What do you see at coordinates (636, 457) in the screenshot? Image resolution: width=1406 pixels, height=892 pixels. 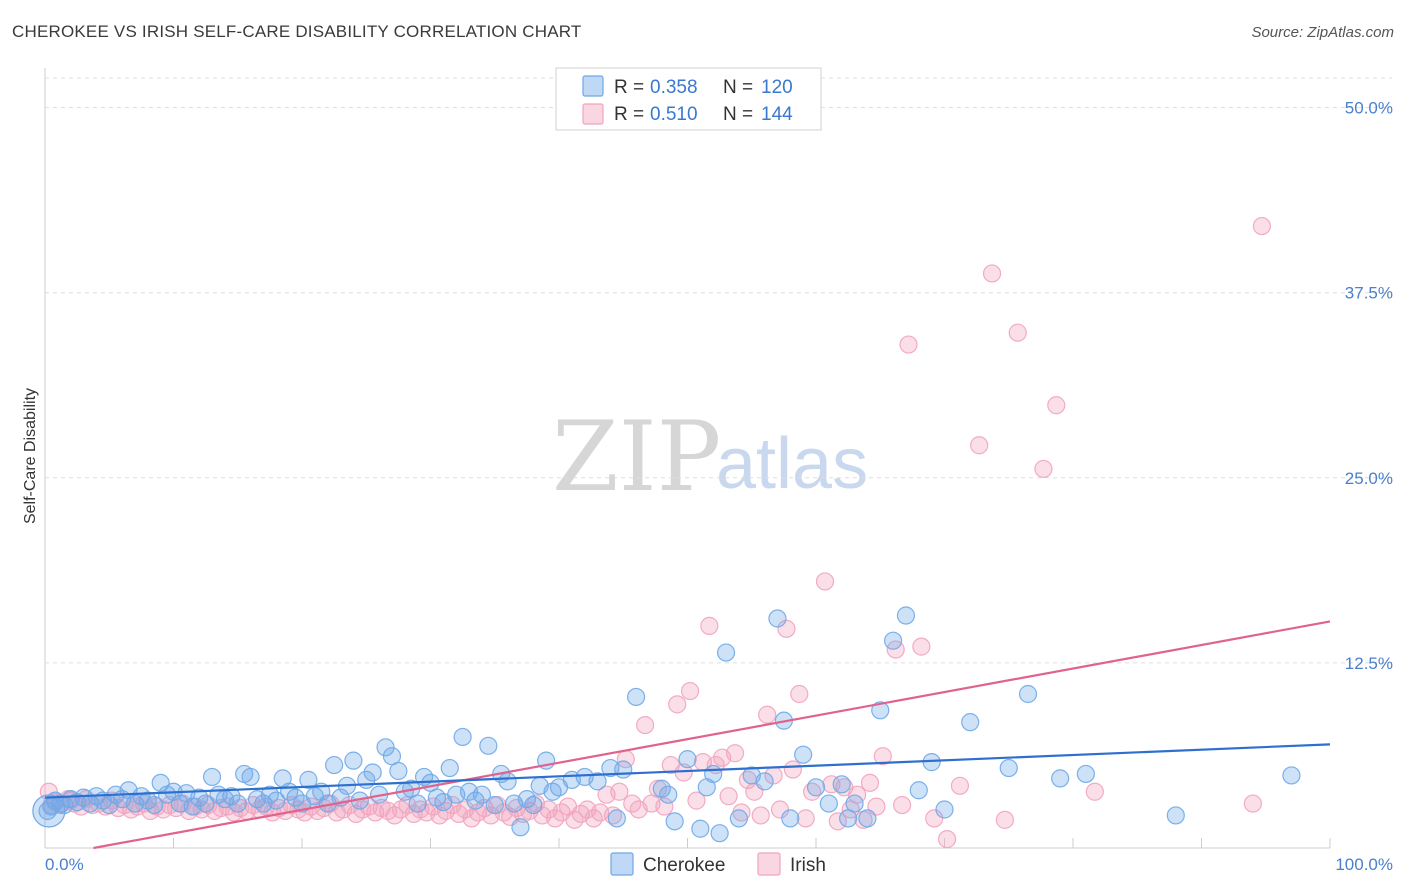 I see `watermark-zip: ZIP` at bounding box center [636, 457].